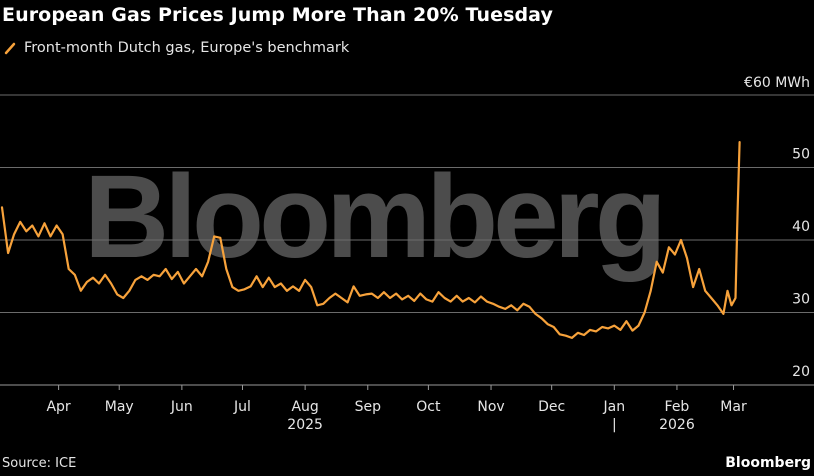  I want to click on brand-logo: Bloomberg, so click(768, 463).